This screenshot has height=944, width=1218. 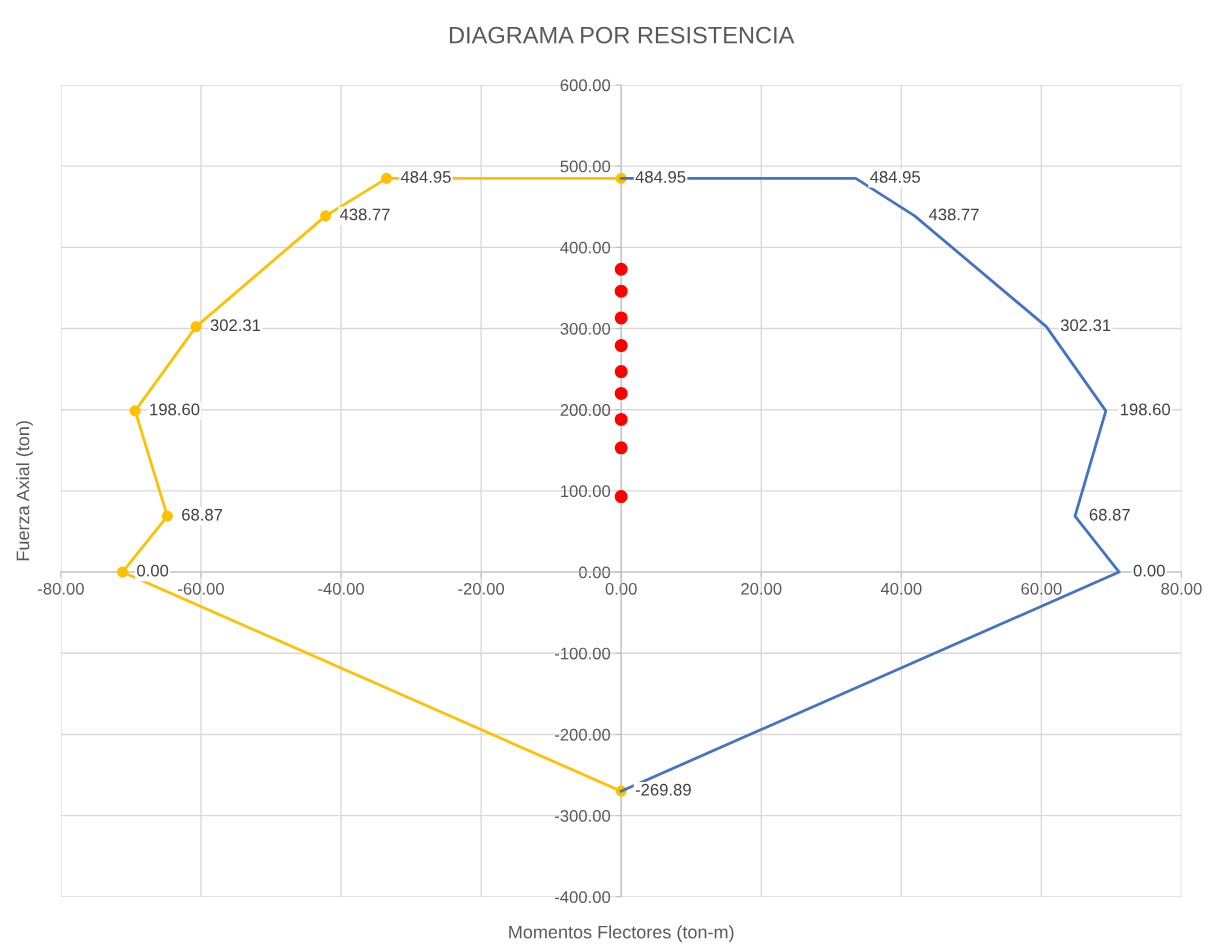 What do you see at coordinates (481, 588) in the screenshot?
I see `x-tick-label: -20.00` at bounding box center [481, 588].